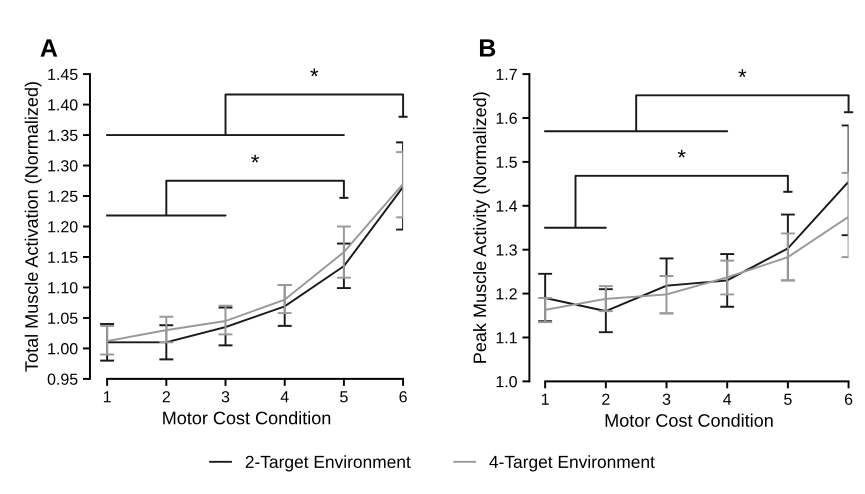  I want to click on y-tick-label: 1.5, so click(506, 162).